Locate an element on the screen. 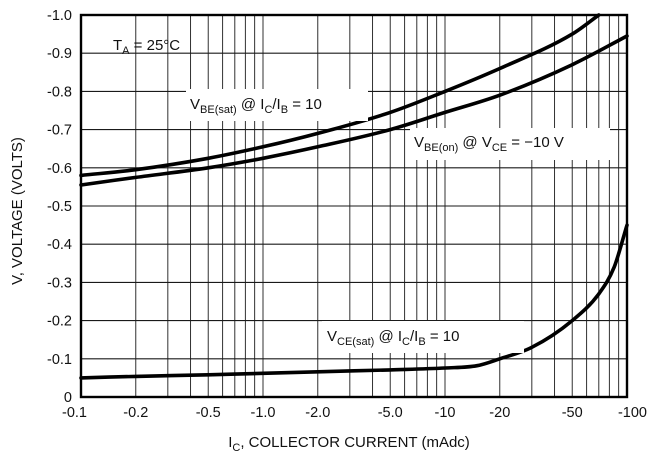  series-label-vbe-sat: VBE(sat) @ IC/IB = 10 is located at coordinates (256, 106).